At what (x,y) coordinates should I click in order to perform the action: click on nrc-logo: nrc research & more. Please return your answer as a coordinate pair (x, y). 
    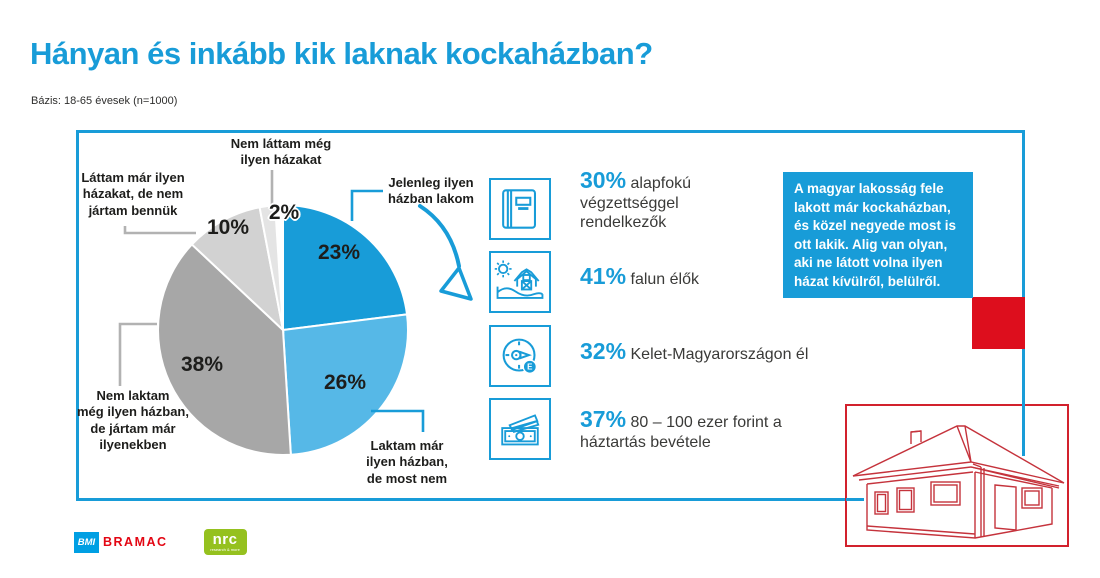
    Looking at the image, I should click on (225, 542).